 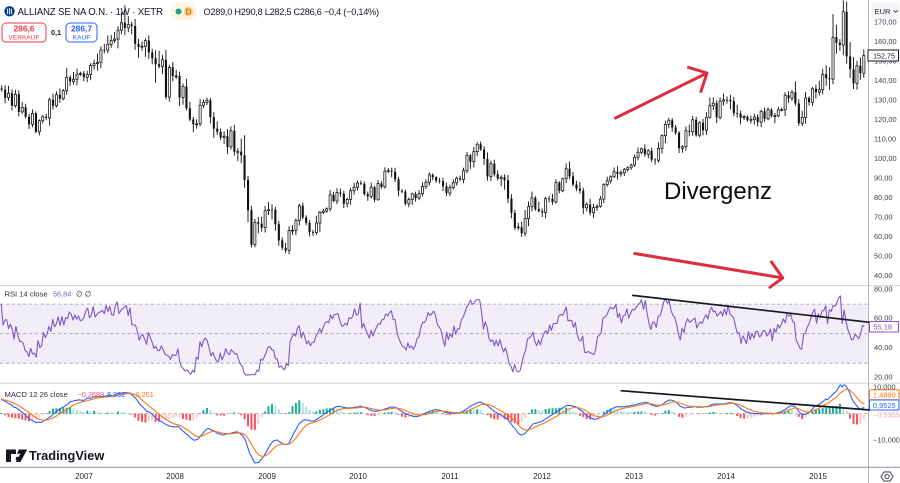 I want to click on svg-text: 286,7, so click(x=81, y=29).